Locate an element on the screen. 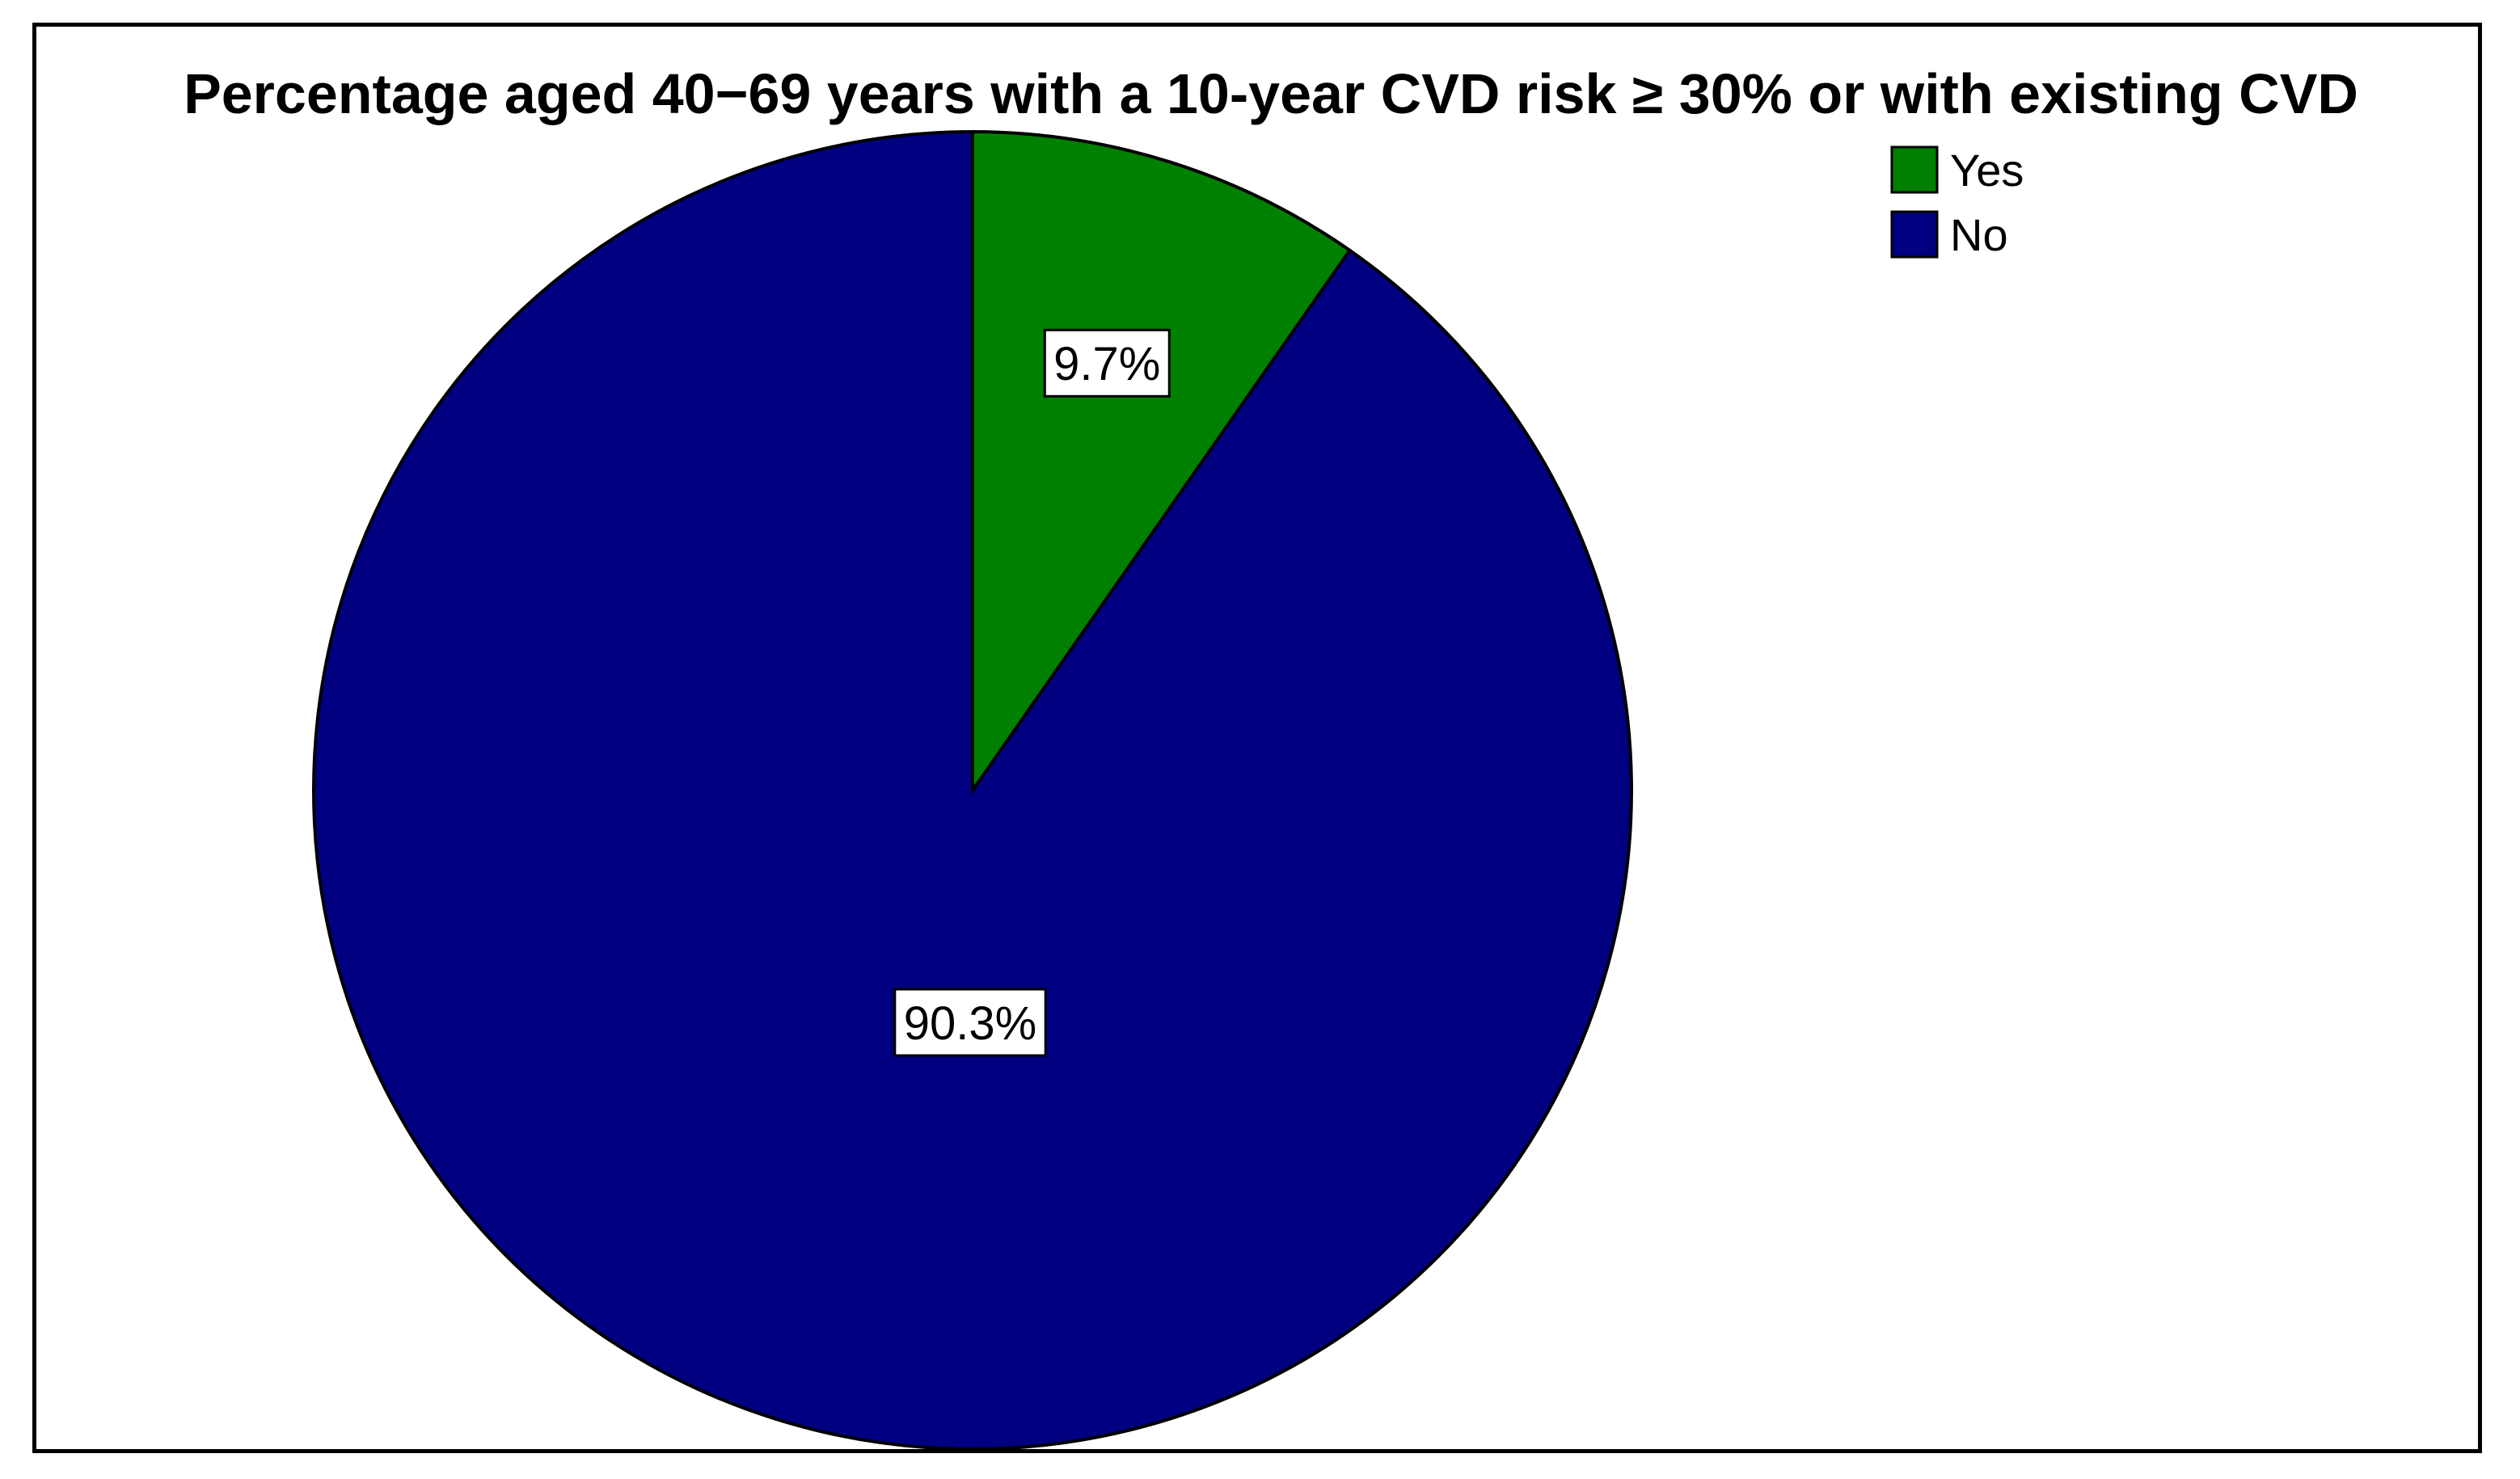 This screenshot has width=2520, height=1479. pie-slice-yes is located at coordinates (1162, 462).